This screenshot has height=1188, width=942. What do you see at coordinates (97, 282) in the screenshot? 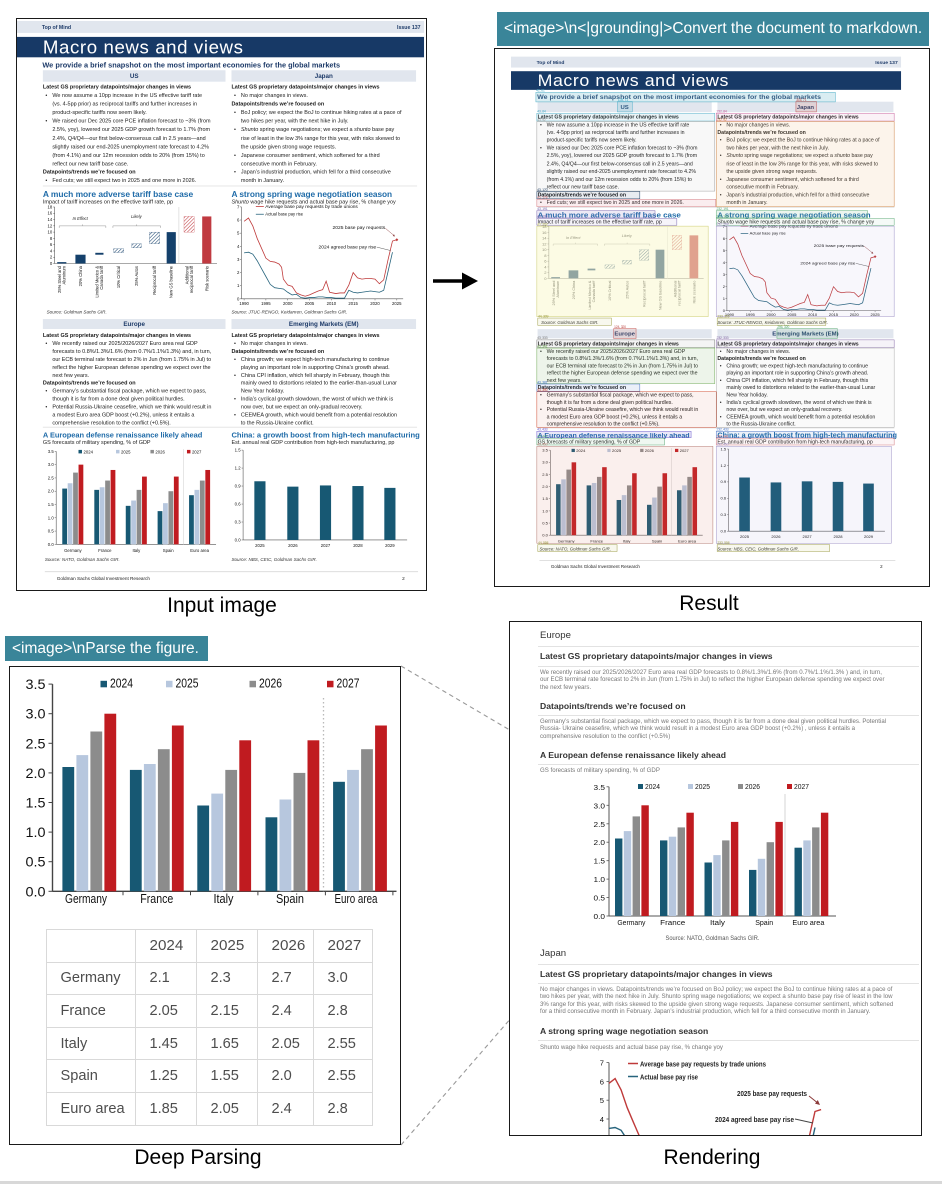
I see `svg-text: Limited Mexico &` at bounding box center [97, 282].